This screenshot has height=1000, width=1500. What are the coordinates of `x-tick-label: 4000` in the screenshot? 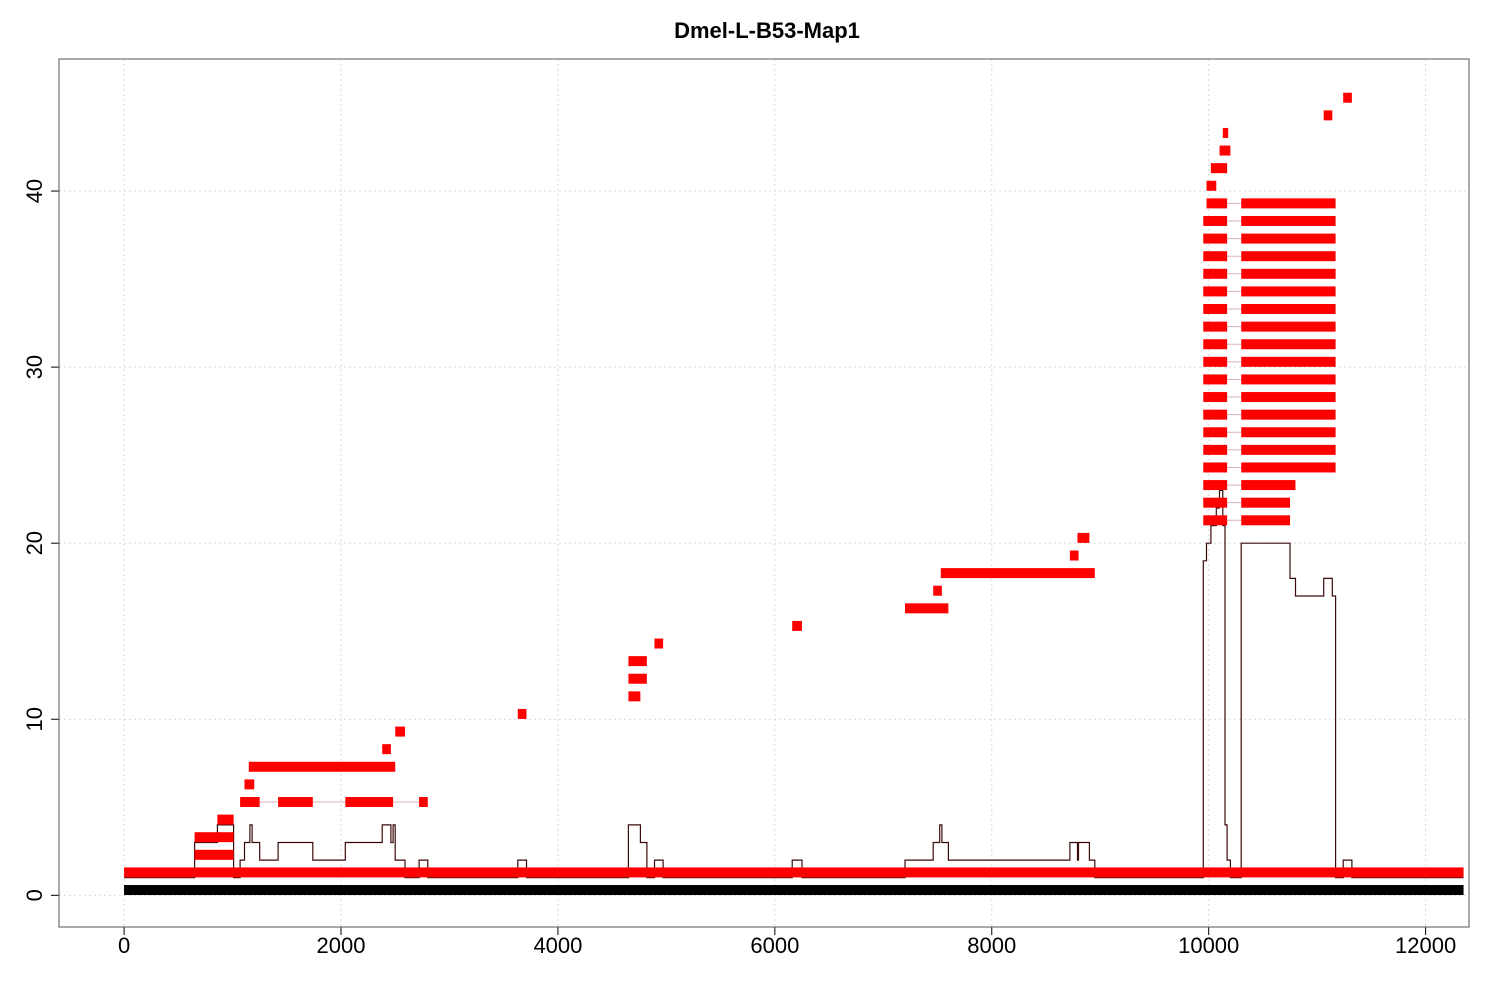 It's located at (557, 945).